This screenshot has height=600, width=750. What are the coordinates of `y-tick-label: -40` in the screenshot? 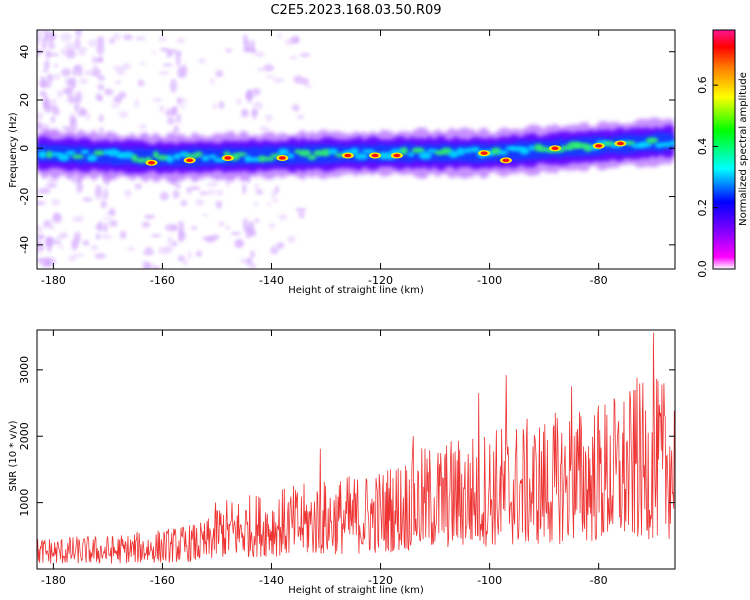 It's located at (24, 245).